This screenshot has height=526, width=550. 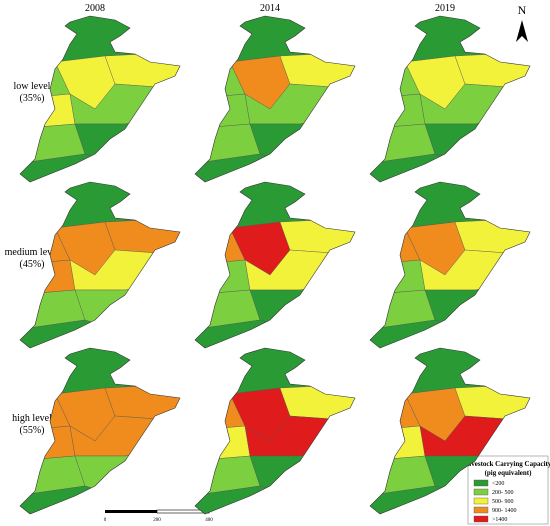 What do you see at coordinates (504, 511) in the screenshot?
I see `legend-item: 900- 1400` at bounding box center [504, 511].